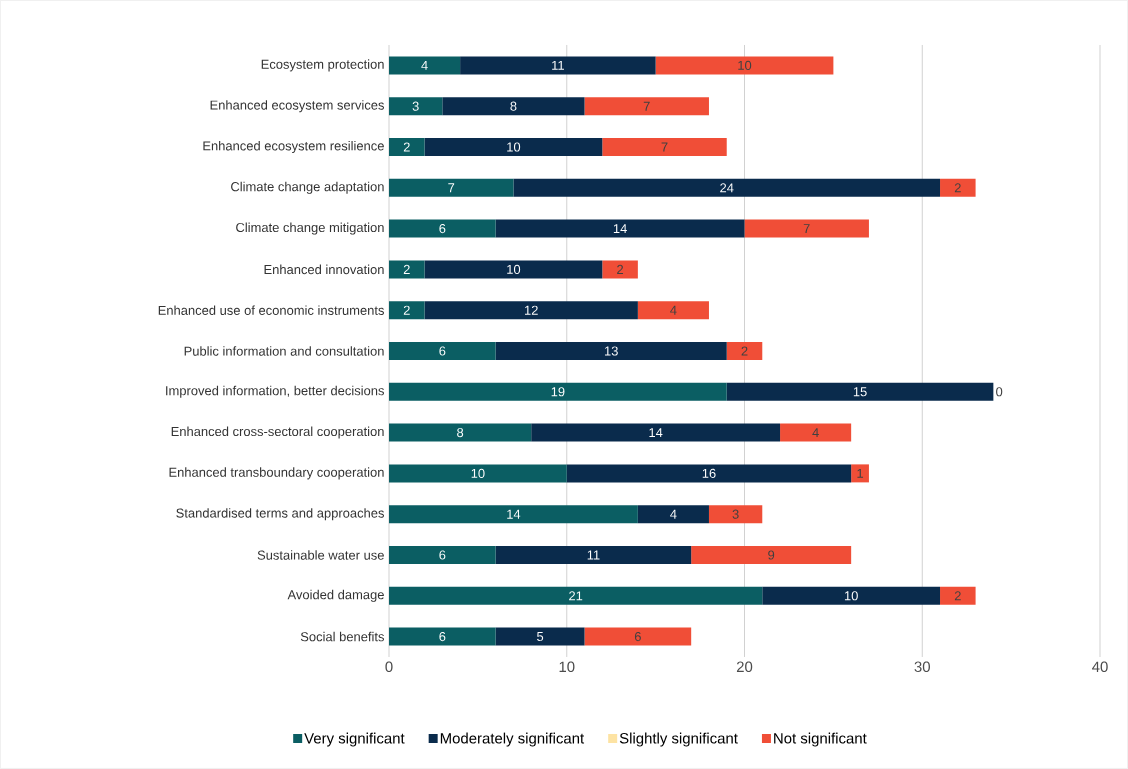  I want to click on data-label: 13, so click(611, 351).